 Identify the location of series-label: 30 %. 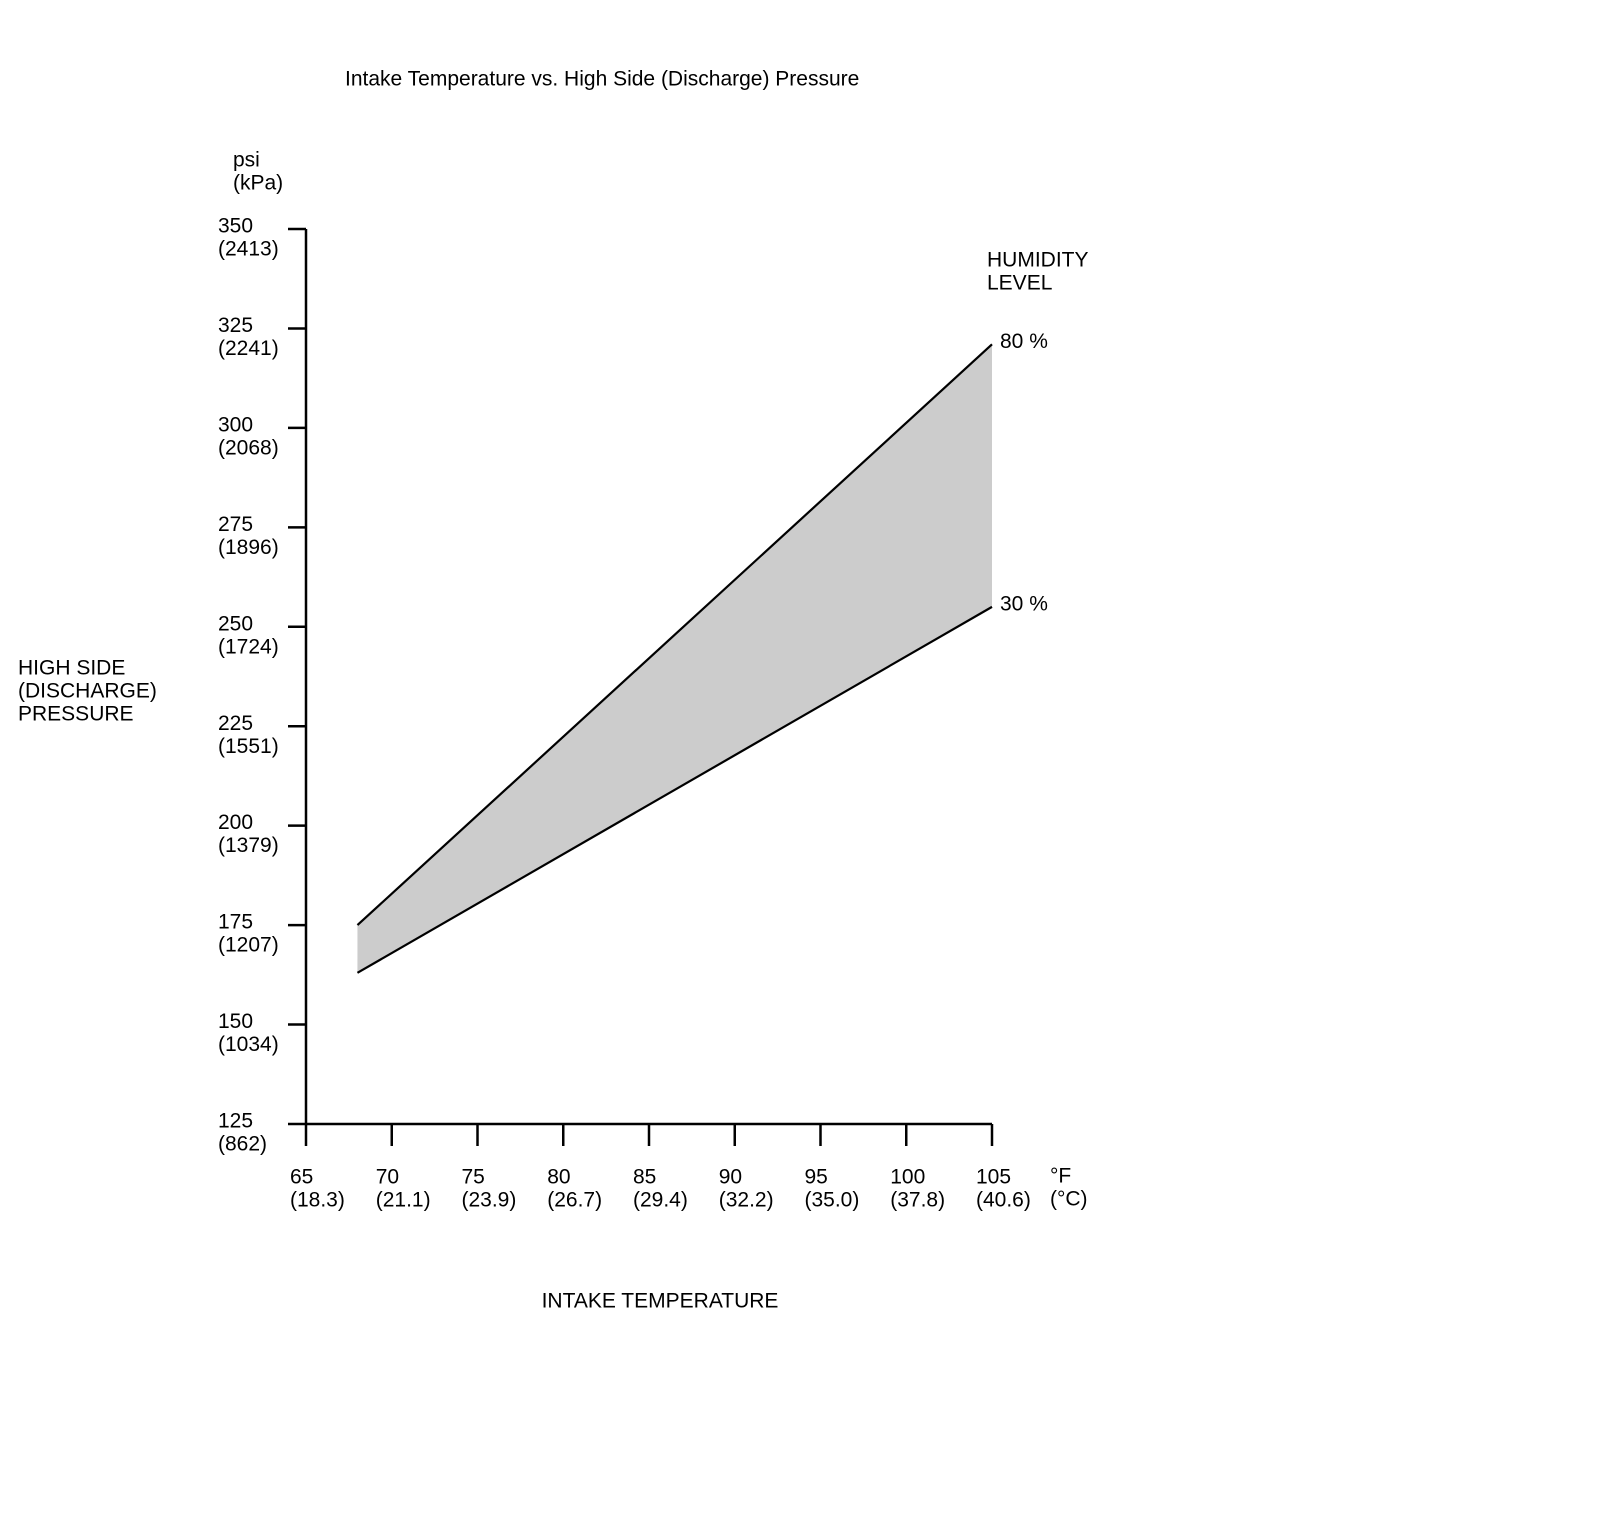
(1024, 603).